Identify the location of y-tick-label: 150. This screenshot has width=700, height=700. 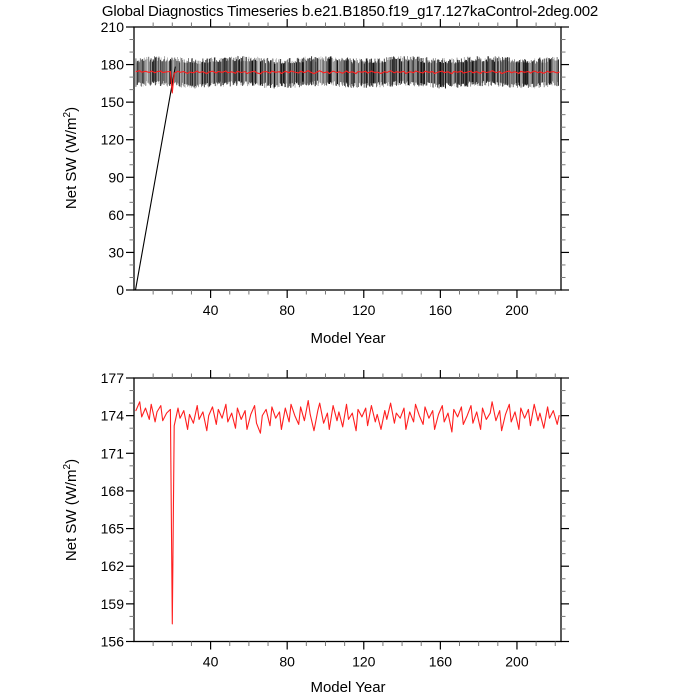
(113, 102).